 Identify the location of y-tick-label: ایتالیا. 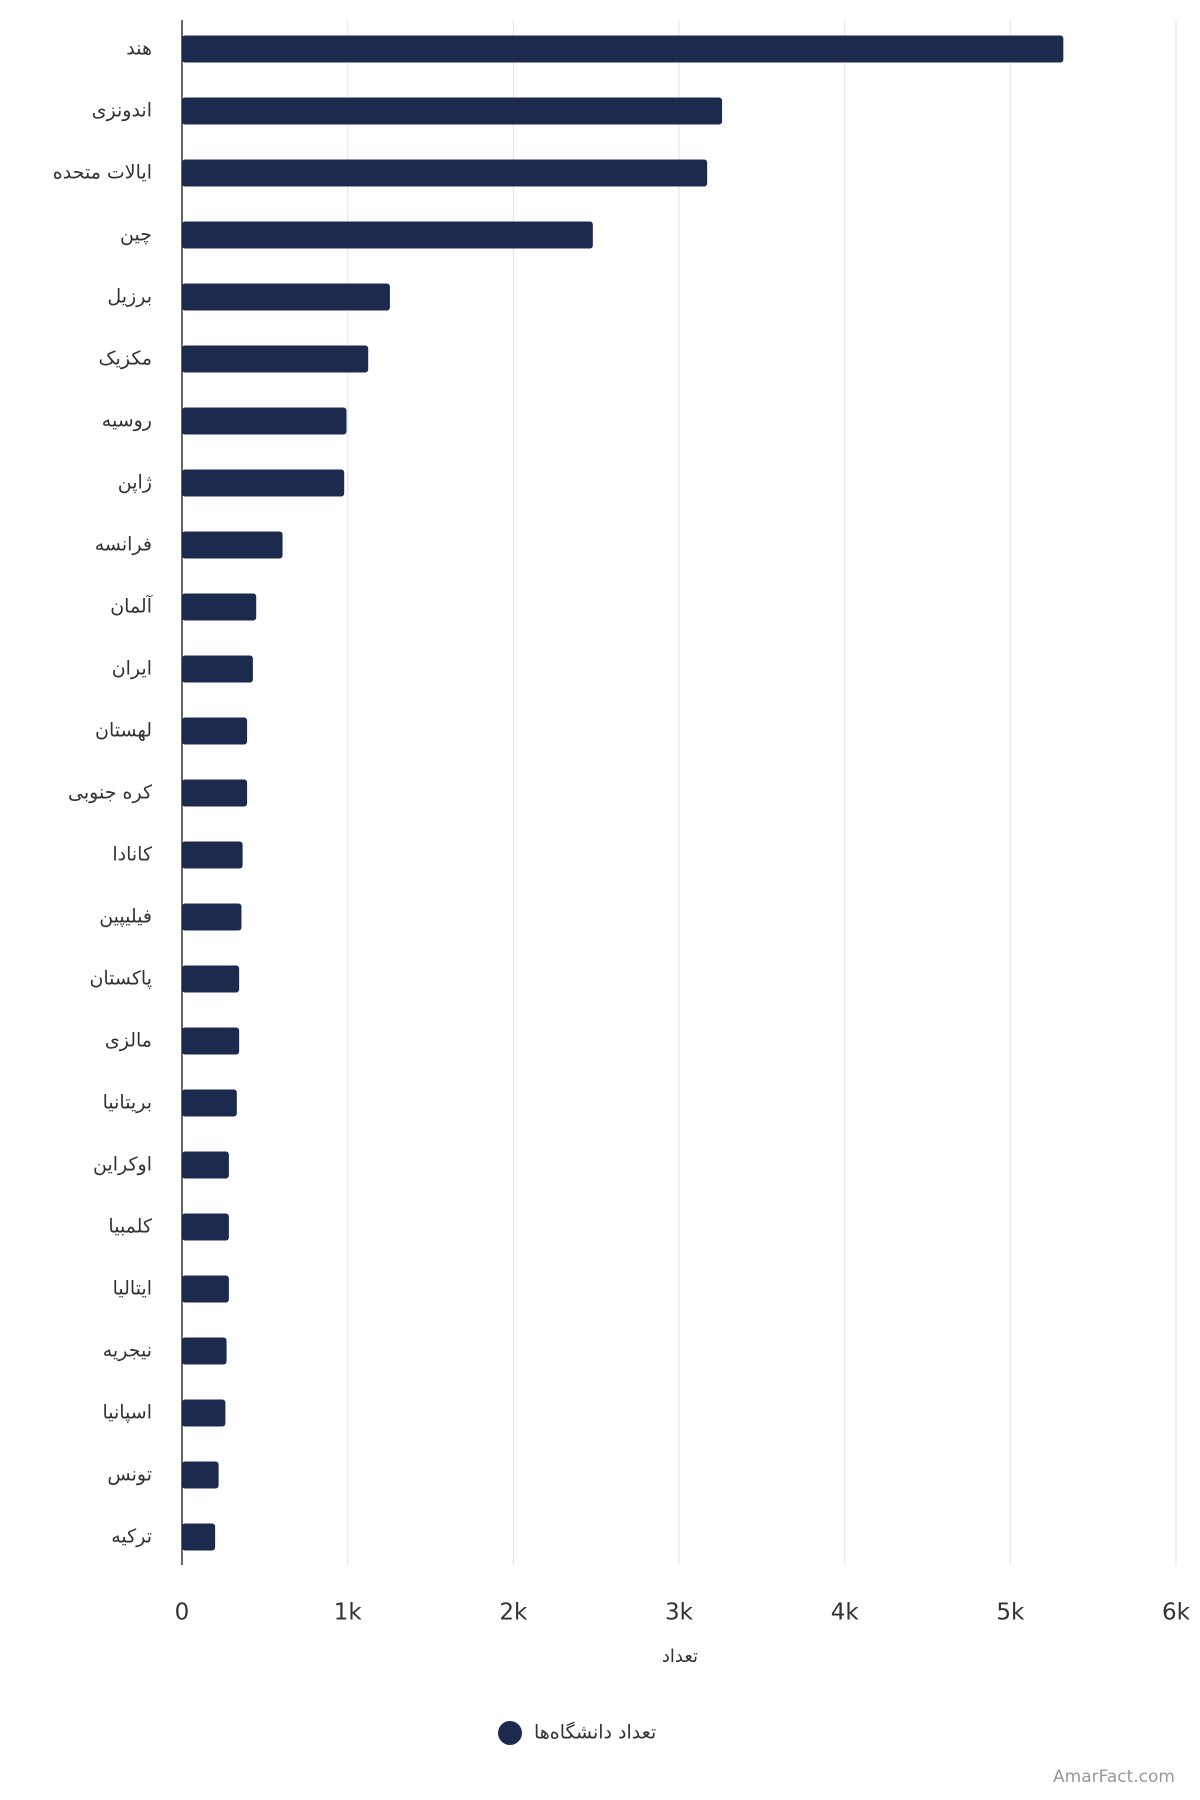
(132, 1289).